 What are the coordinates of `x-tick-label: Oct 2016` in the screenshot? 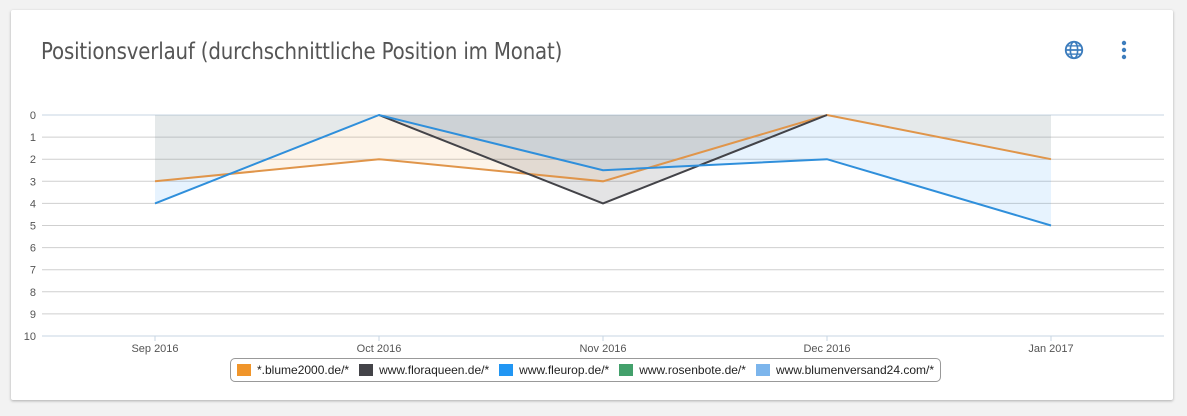 It's located at (379, 349).